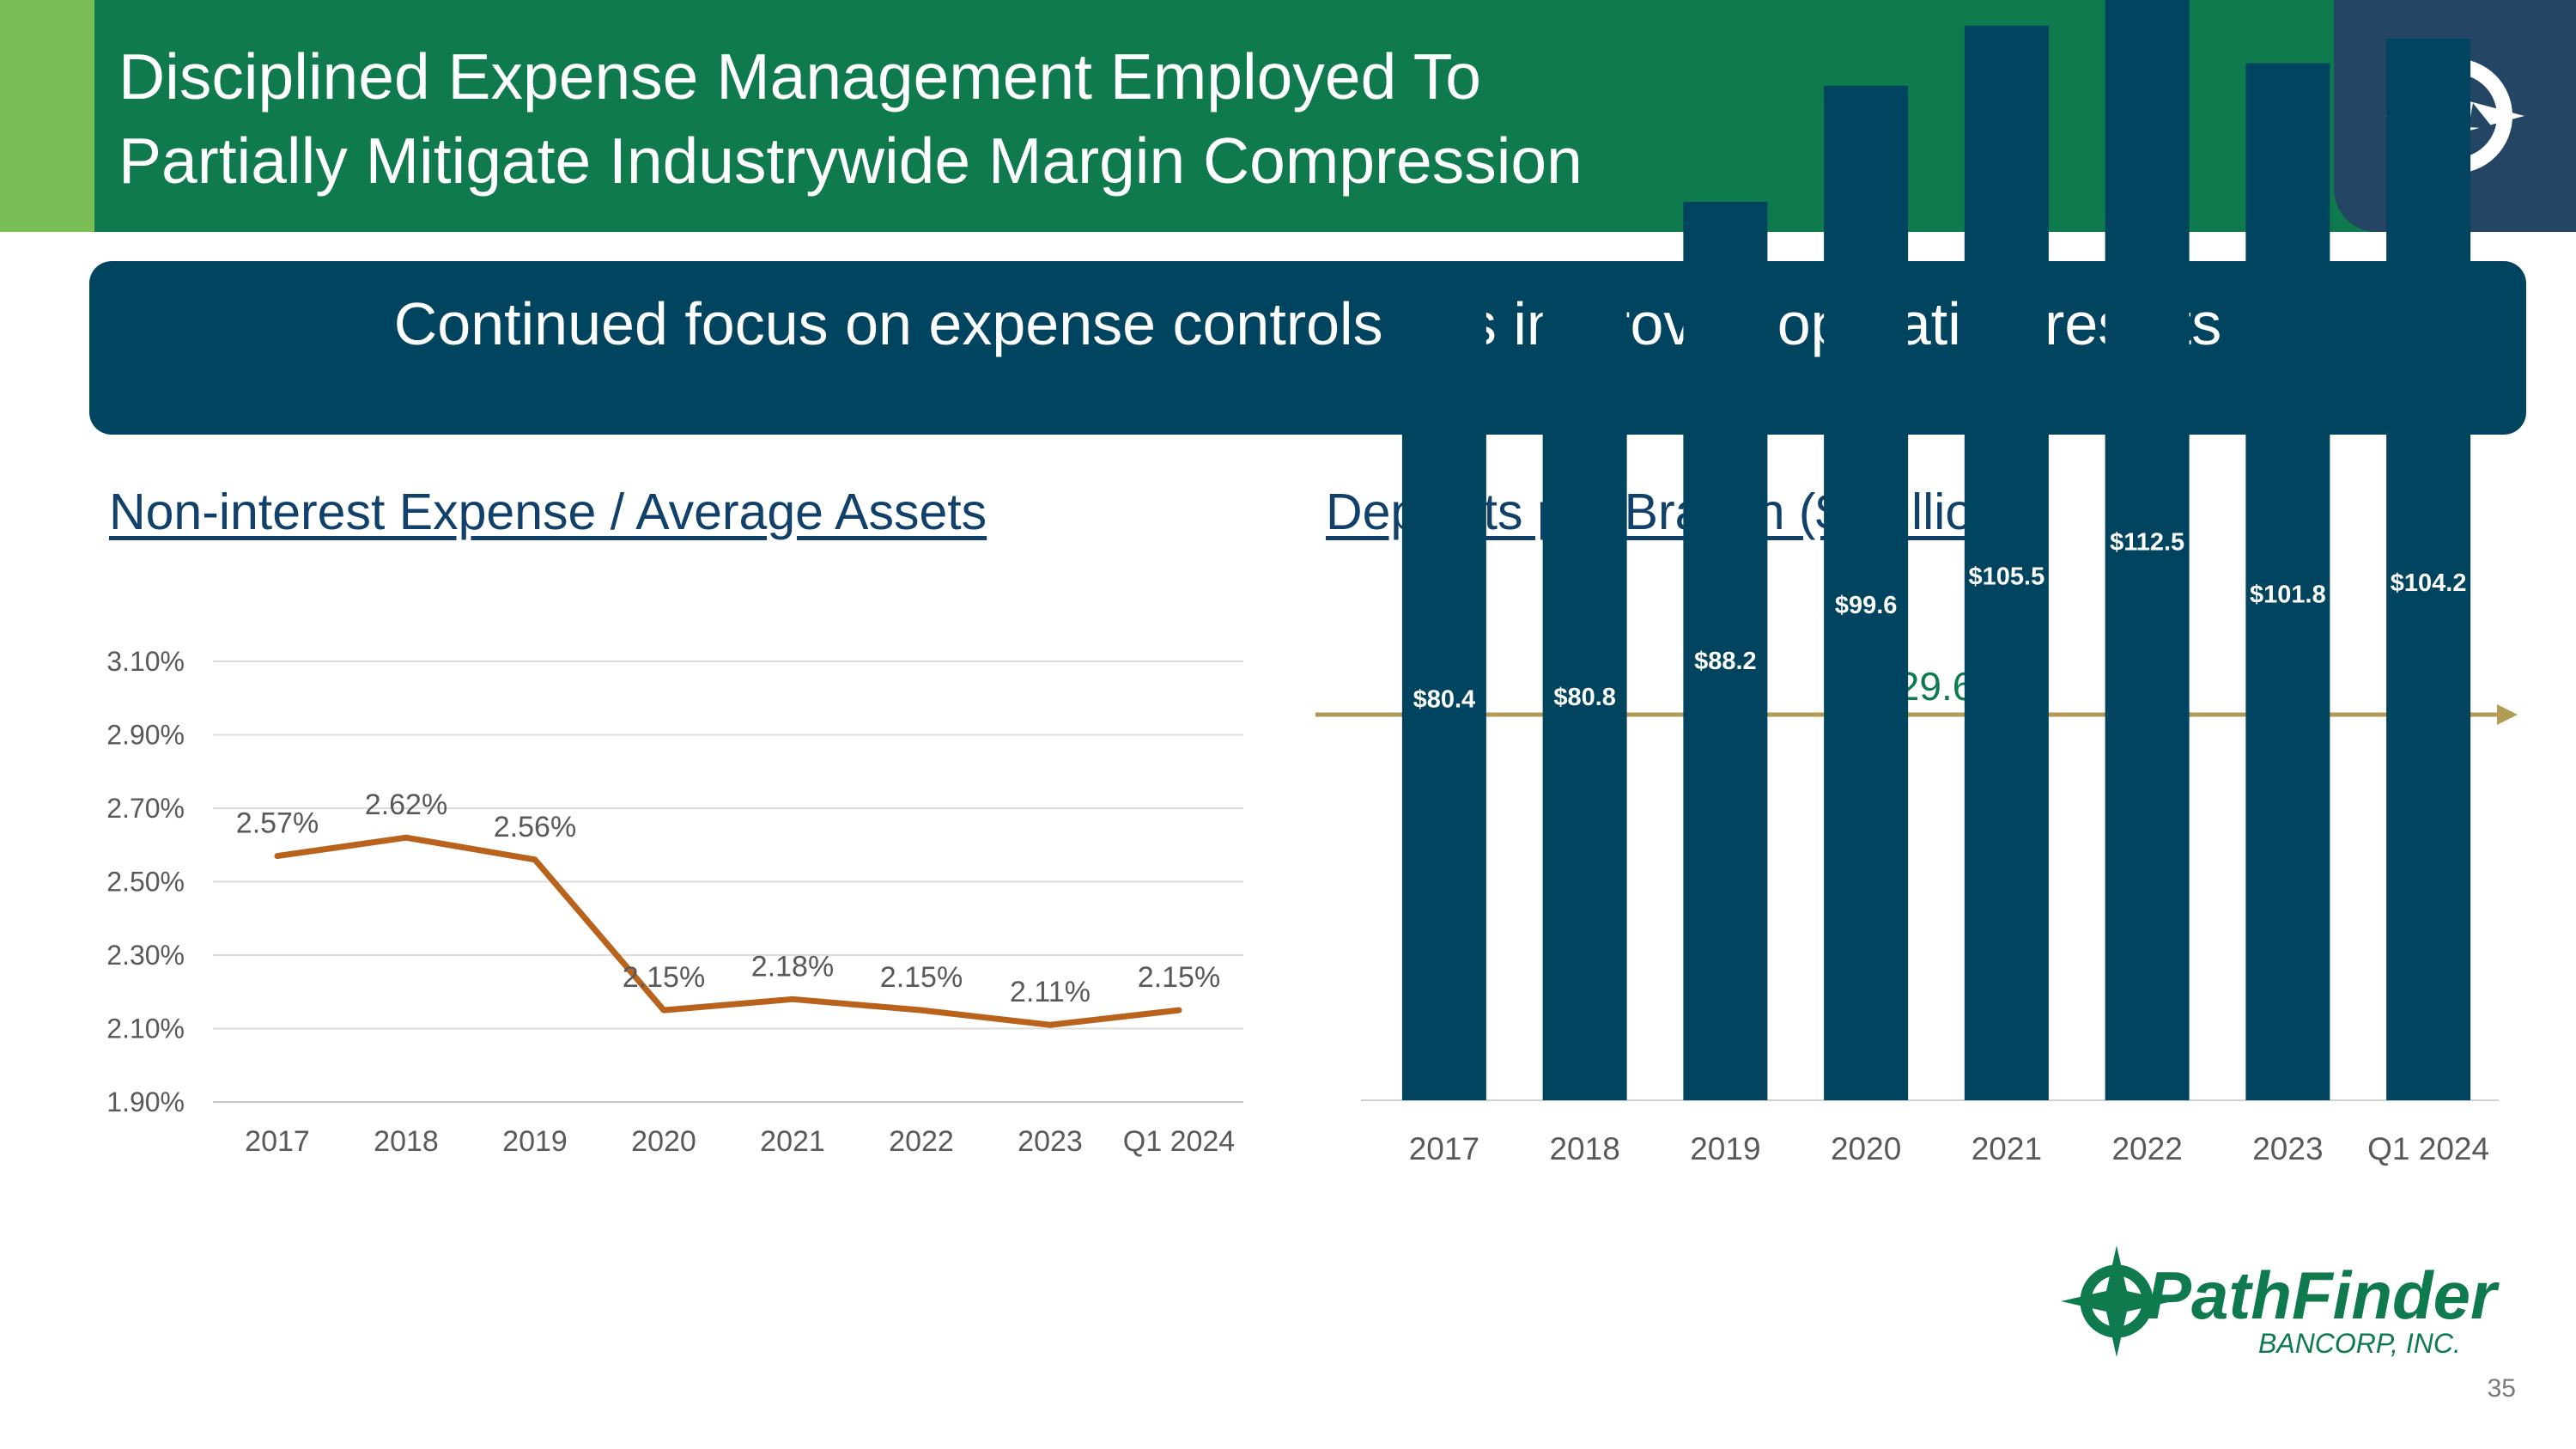  I want to click on pathfinder-logo: PathFinder BANCORP, INC., so click(2280, 1302).